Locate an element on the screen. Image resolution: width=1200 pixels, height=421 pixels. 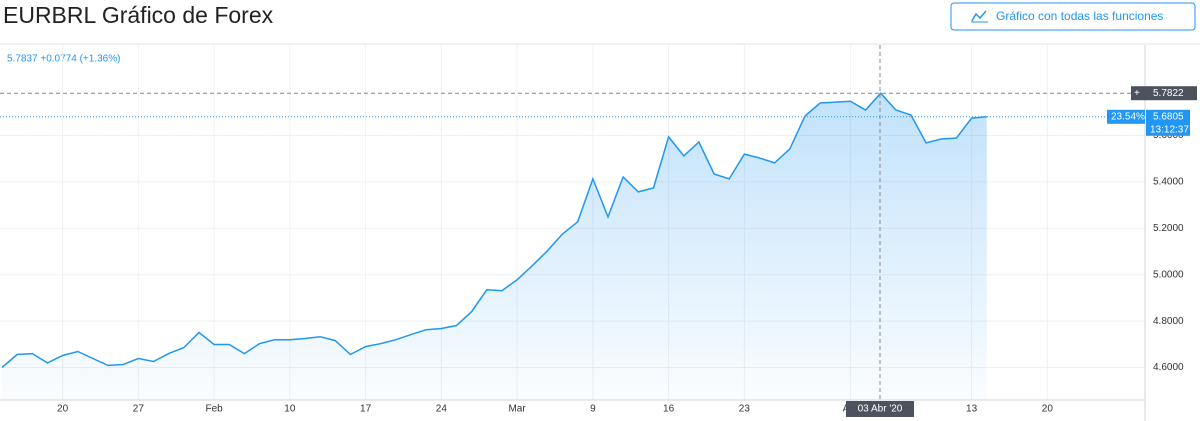
last-price-label: 5.6805 is located at coordinates (1168, 116).